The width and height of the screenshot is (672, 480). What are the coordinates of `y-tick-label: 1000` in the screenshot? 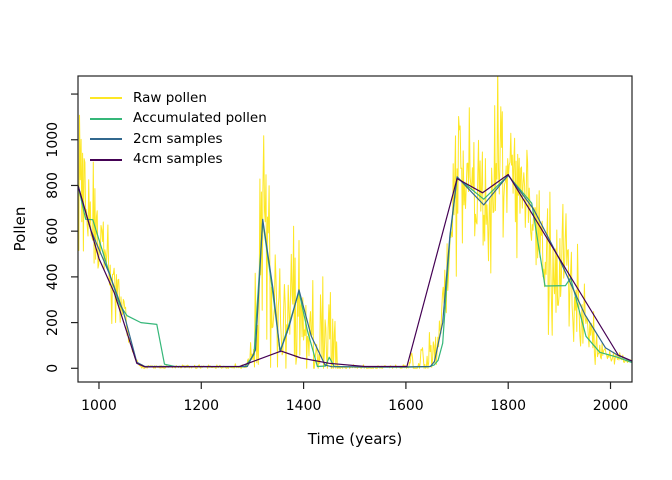 It's located at (53, 140).